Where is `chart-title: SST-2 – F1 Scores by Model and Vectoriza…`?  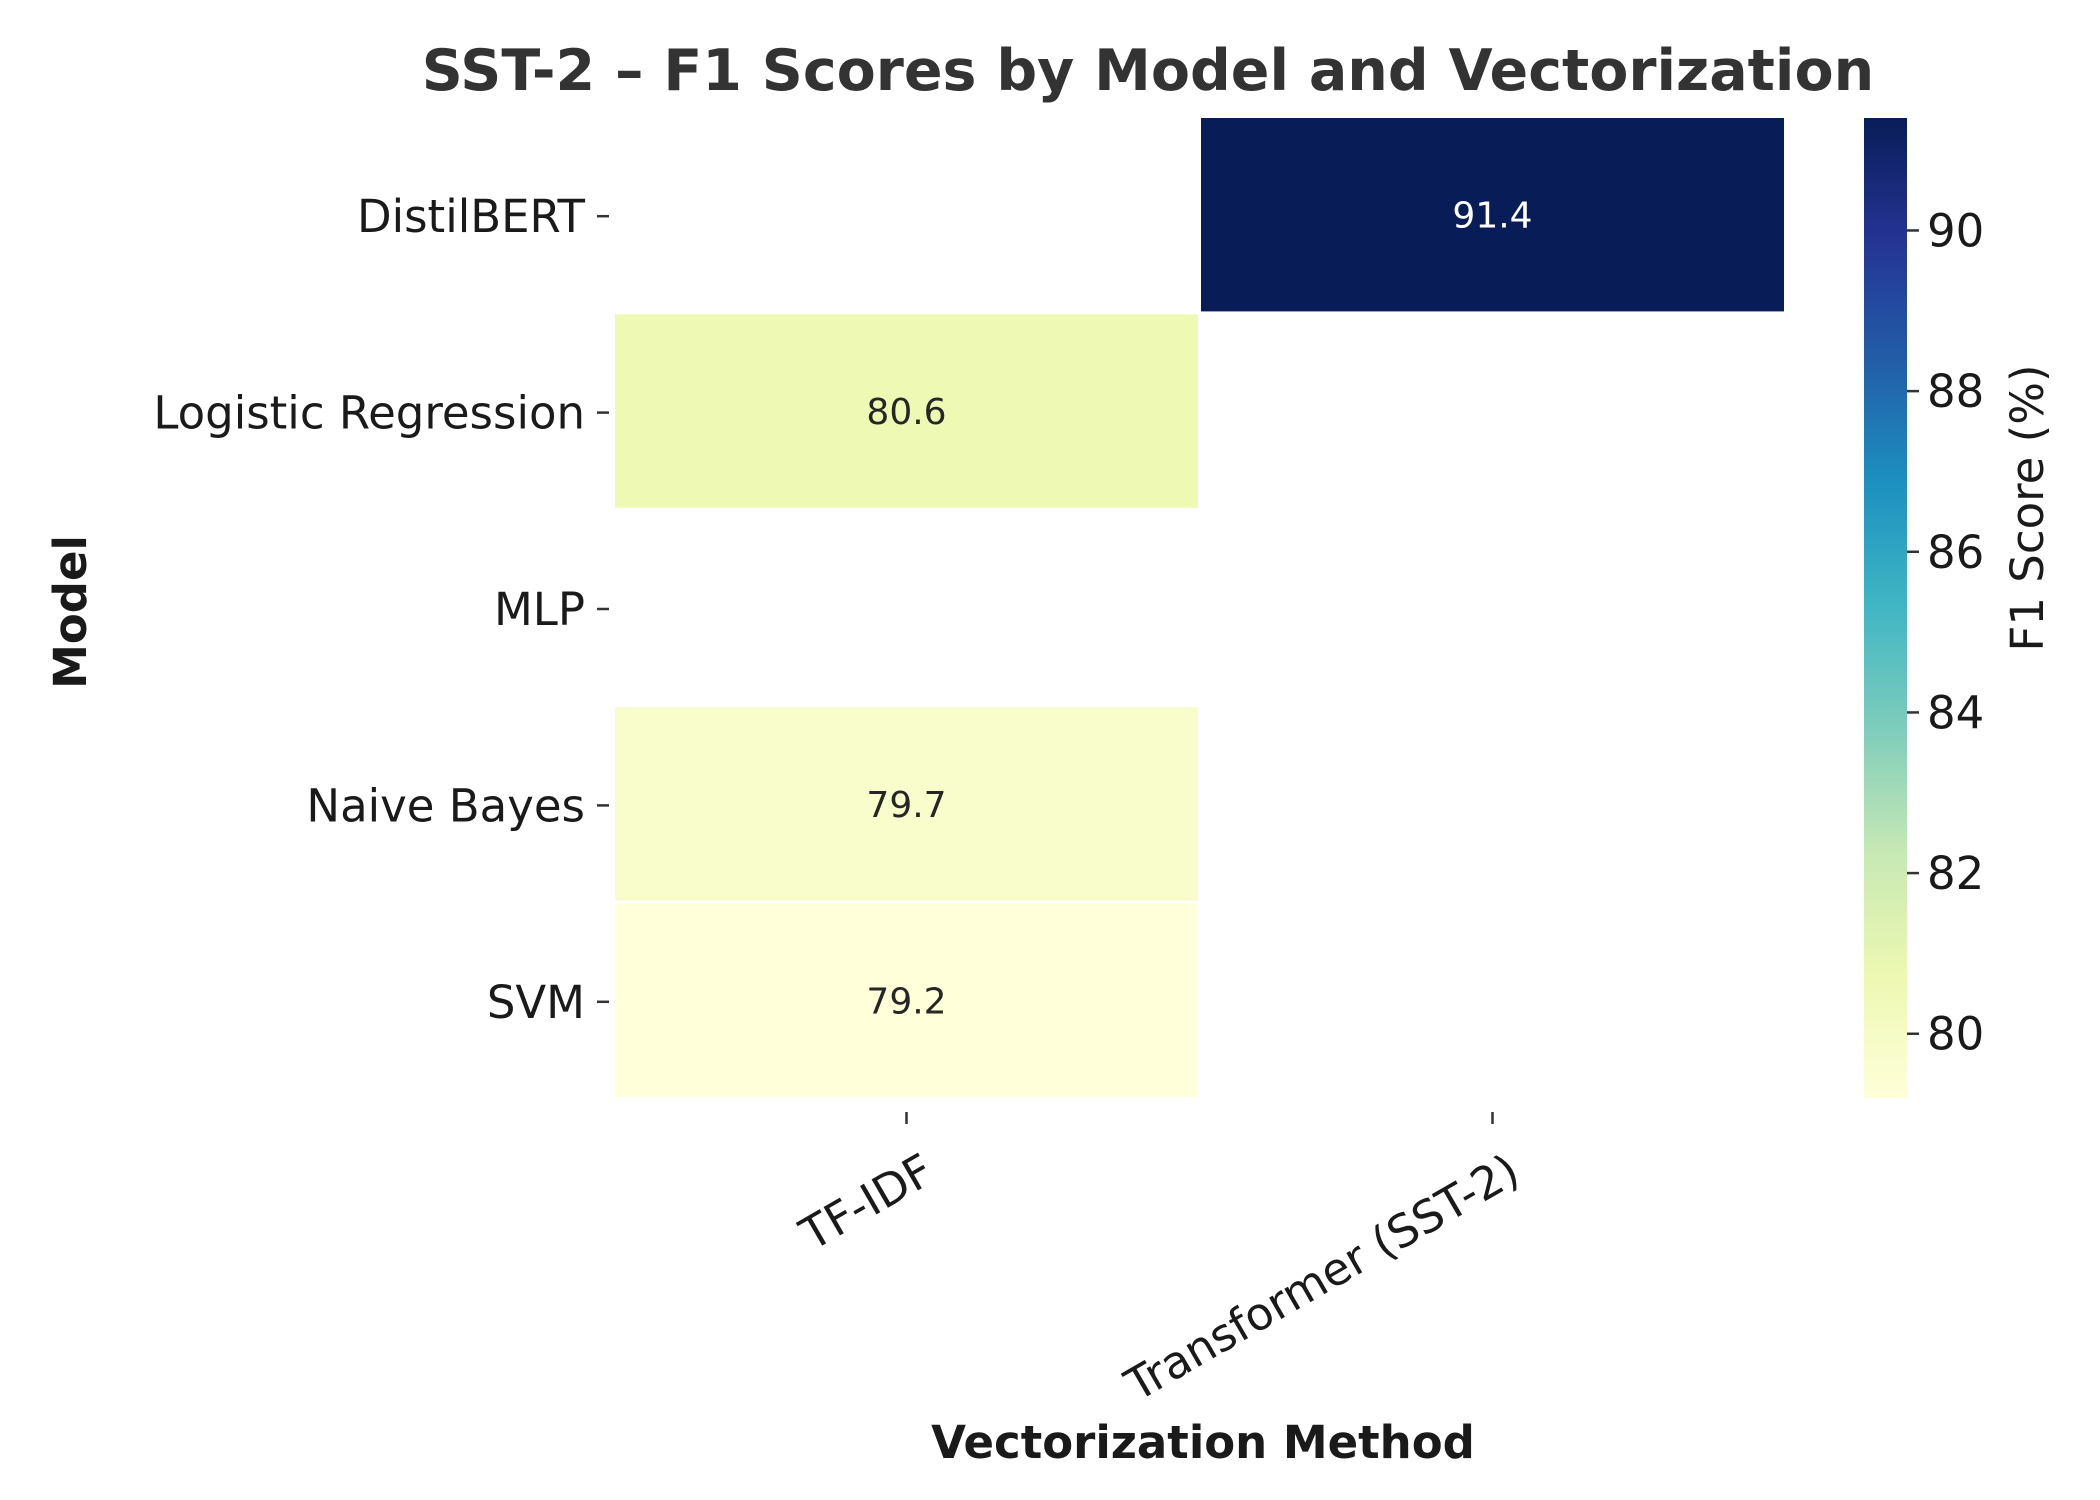
chart-title: SST-2 – F1 Scores by Model and Vectoriza… is located at coordinates (1148, 71).